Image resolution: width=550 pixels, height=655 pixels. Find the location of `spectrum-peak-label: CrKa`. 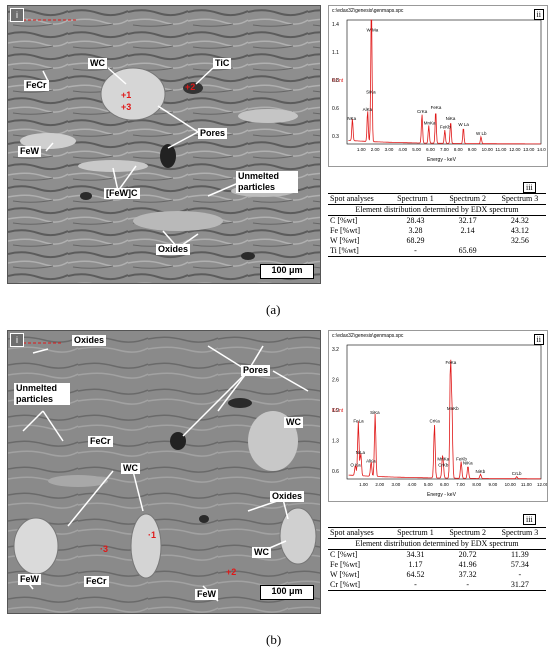

spectrum-peak-label: CrKa is located at coordinates (434, 421).